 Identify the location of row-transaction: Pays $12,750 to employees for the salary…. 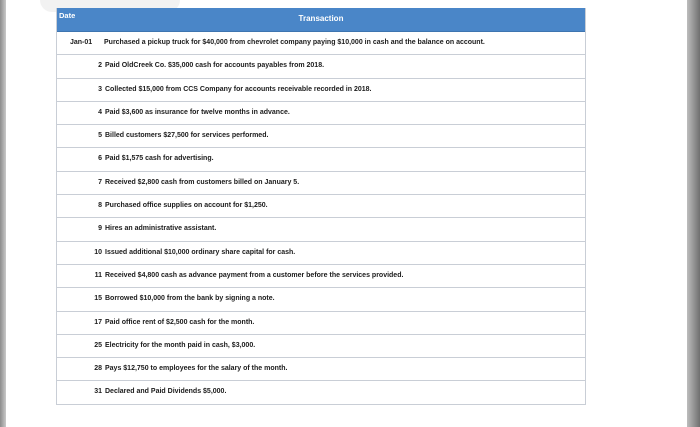
(196, 369).